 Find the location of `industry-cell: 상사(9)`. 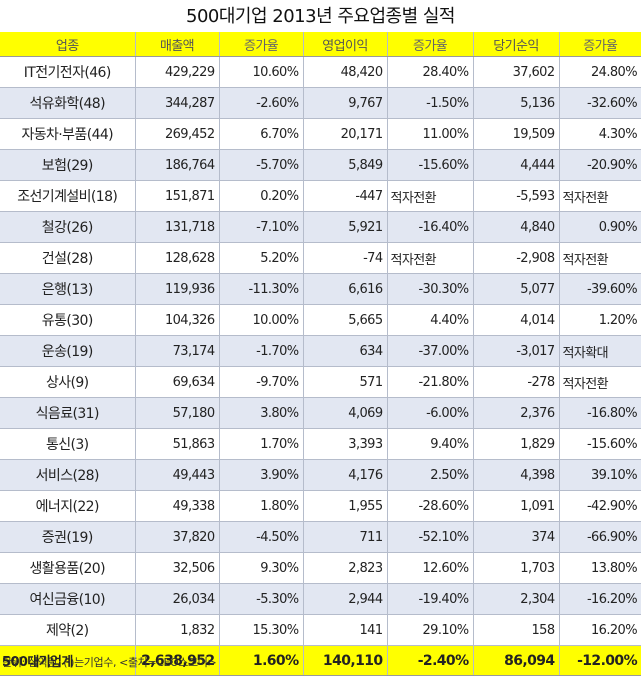

industry-cell: 상사(9) is located at coordinates (68, 382).